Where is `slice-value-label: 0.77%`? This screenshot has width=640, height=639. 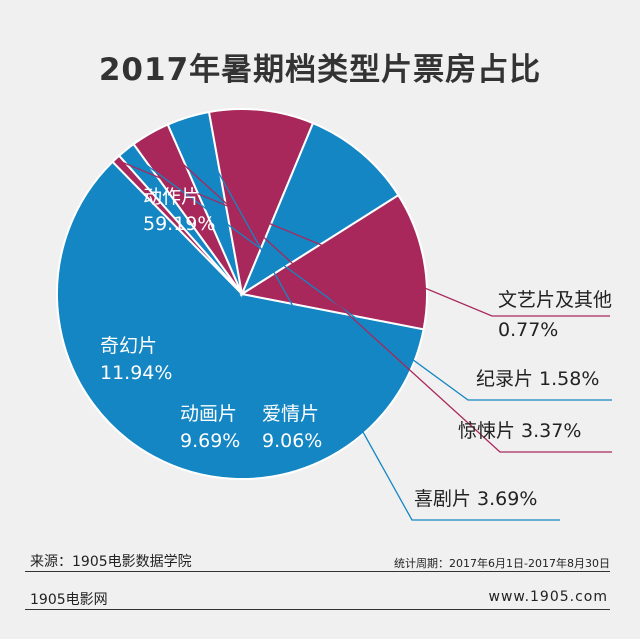 slice-value-label: 0.77% is located at coordinates (528, 330).